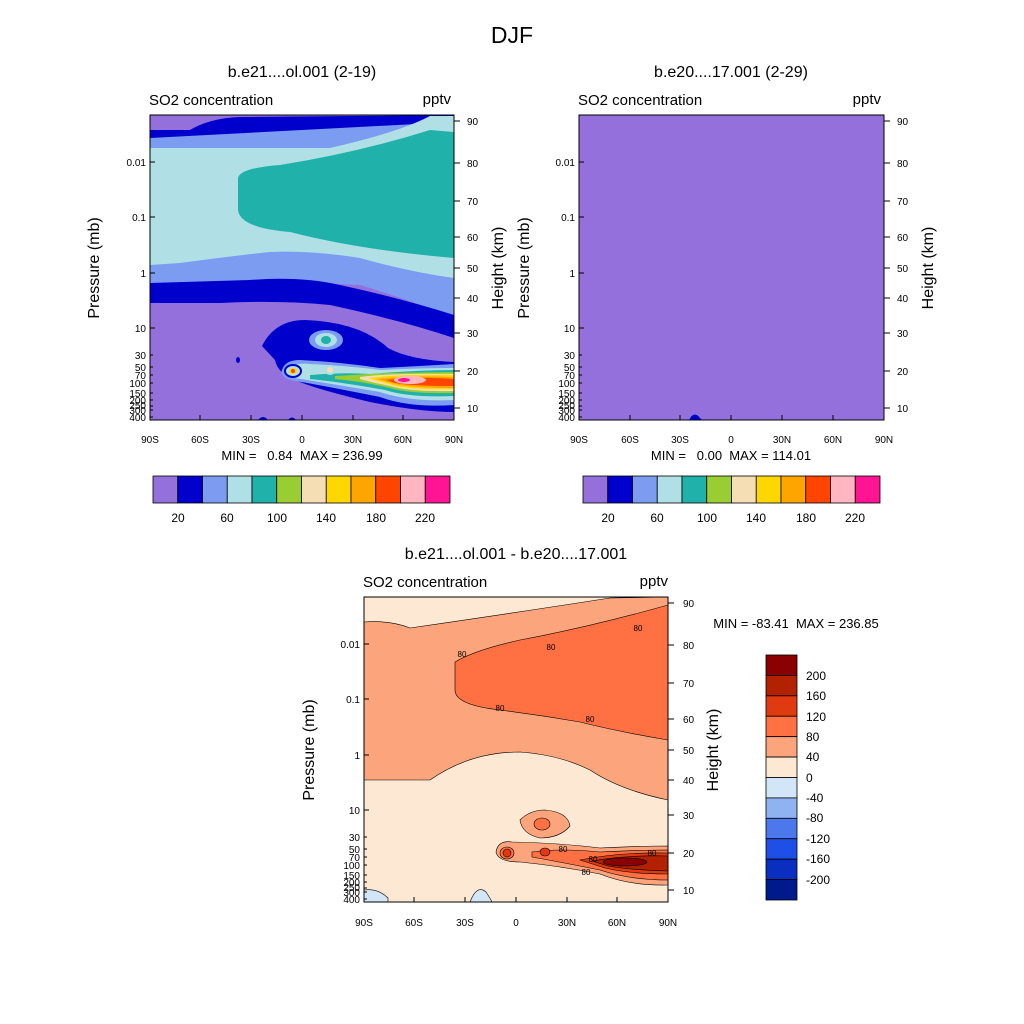  What do you see at coordinates (815, 818) in the screenshot?
I see `colorbar-label: -80` at bounding box center [815, 818].